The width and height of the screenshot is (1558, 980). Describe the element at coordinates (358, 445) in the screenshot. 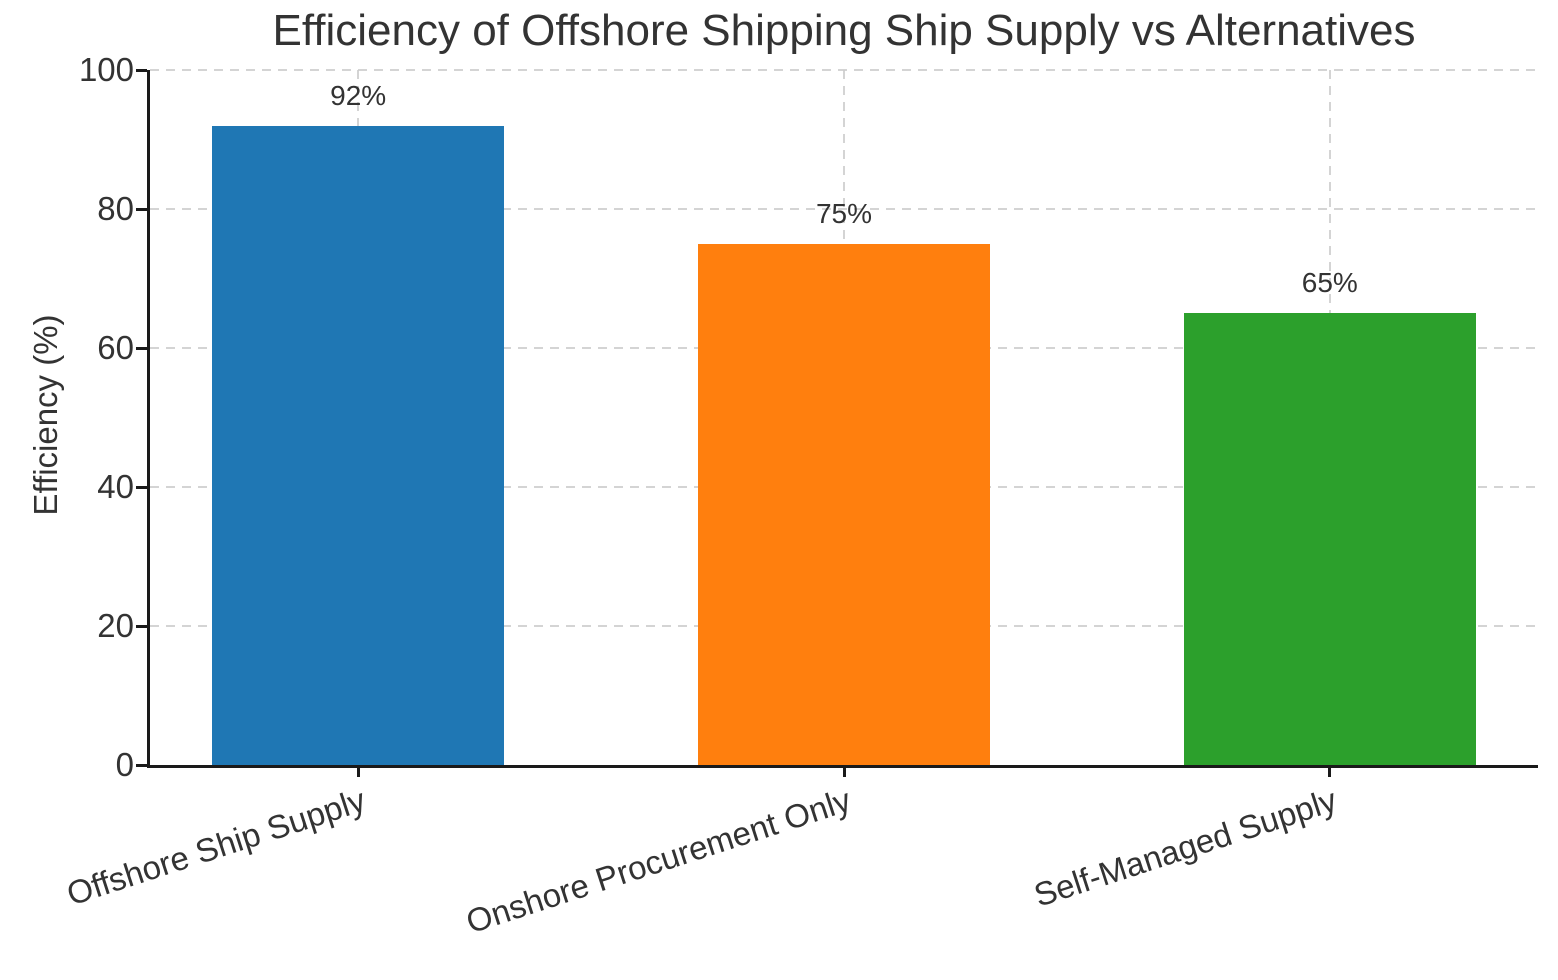

I see `bar-offshore-ship-supply` at that location.